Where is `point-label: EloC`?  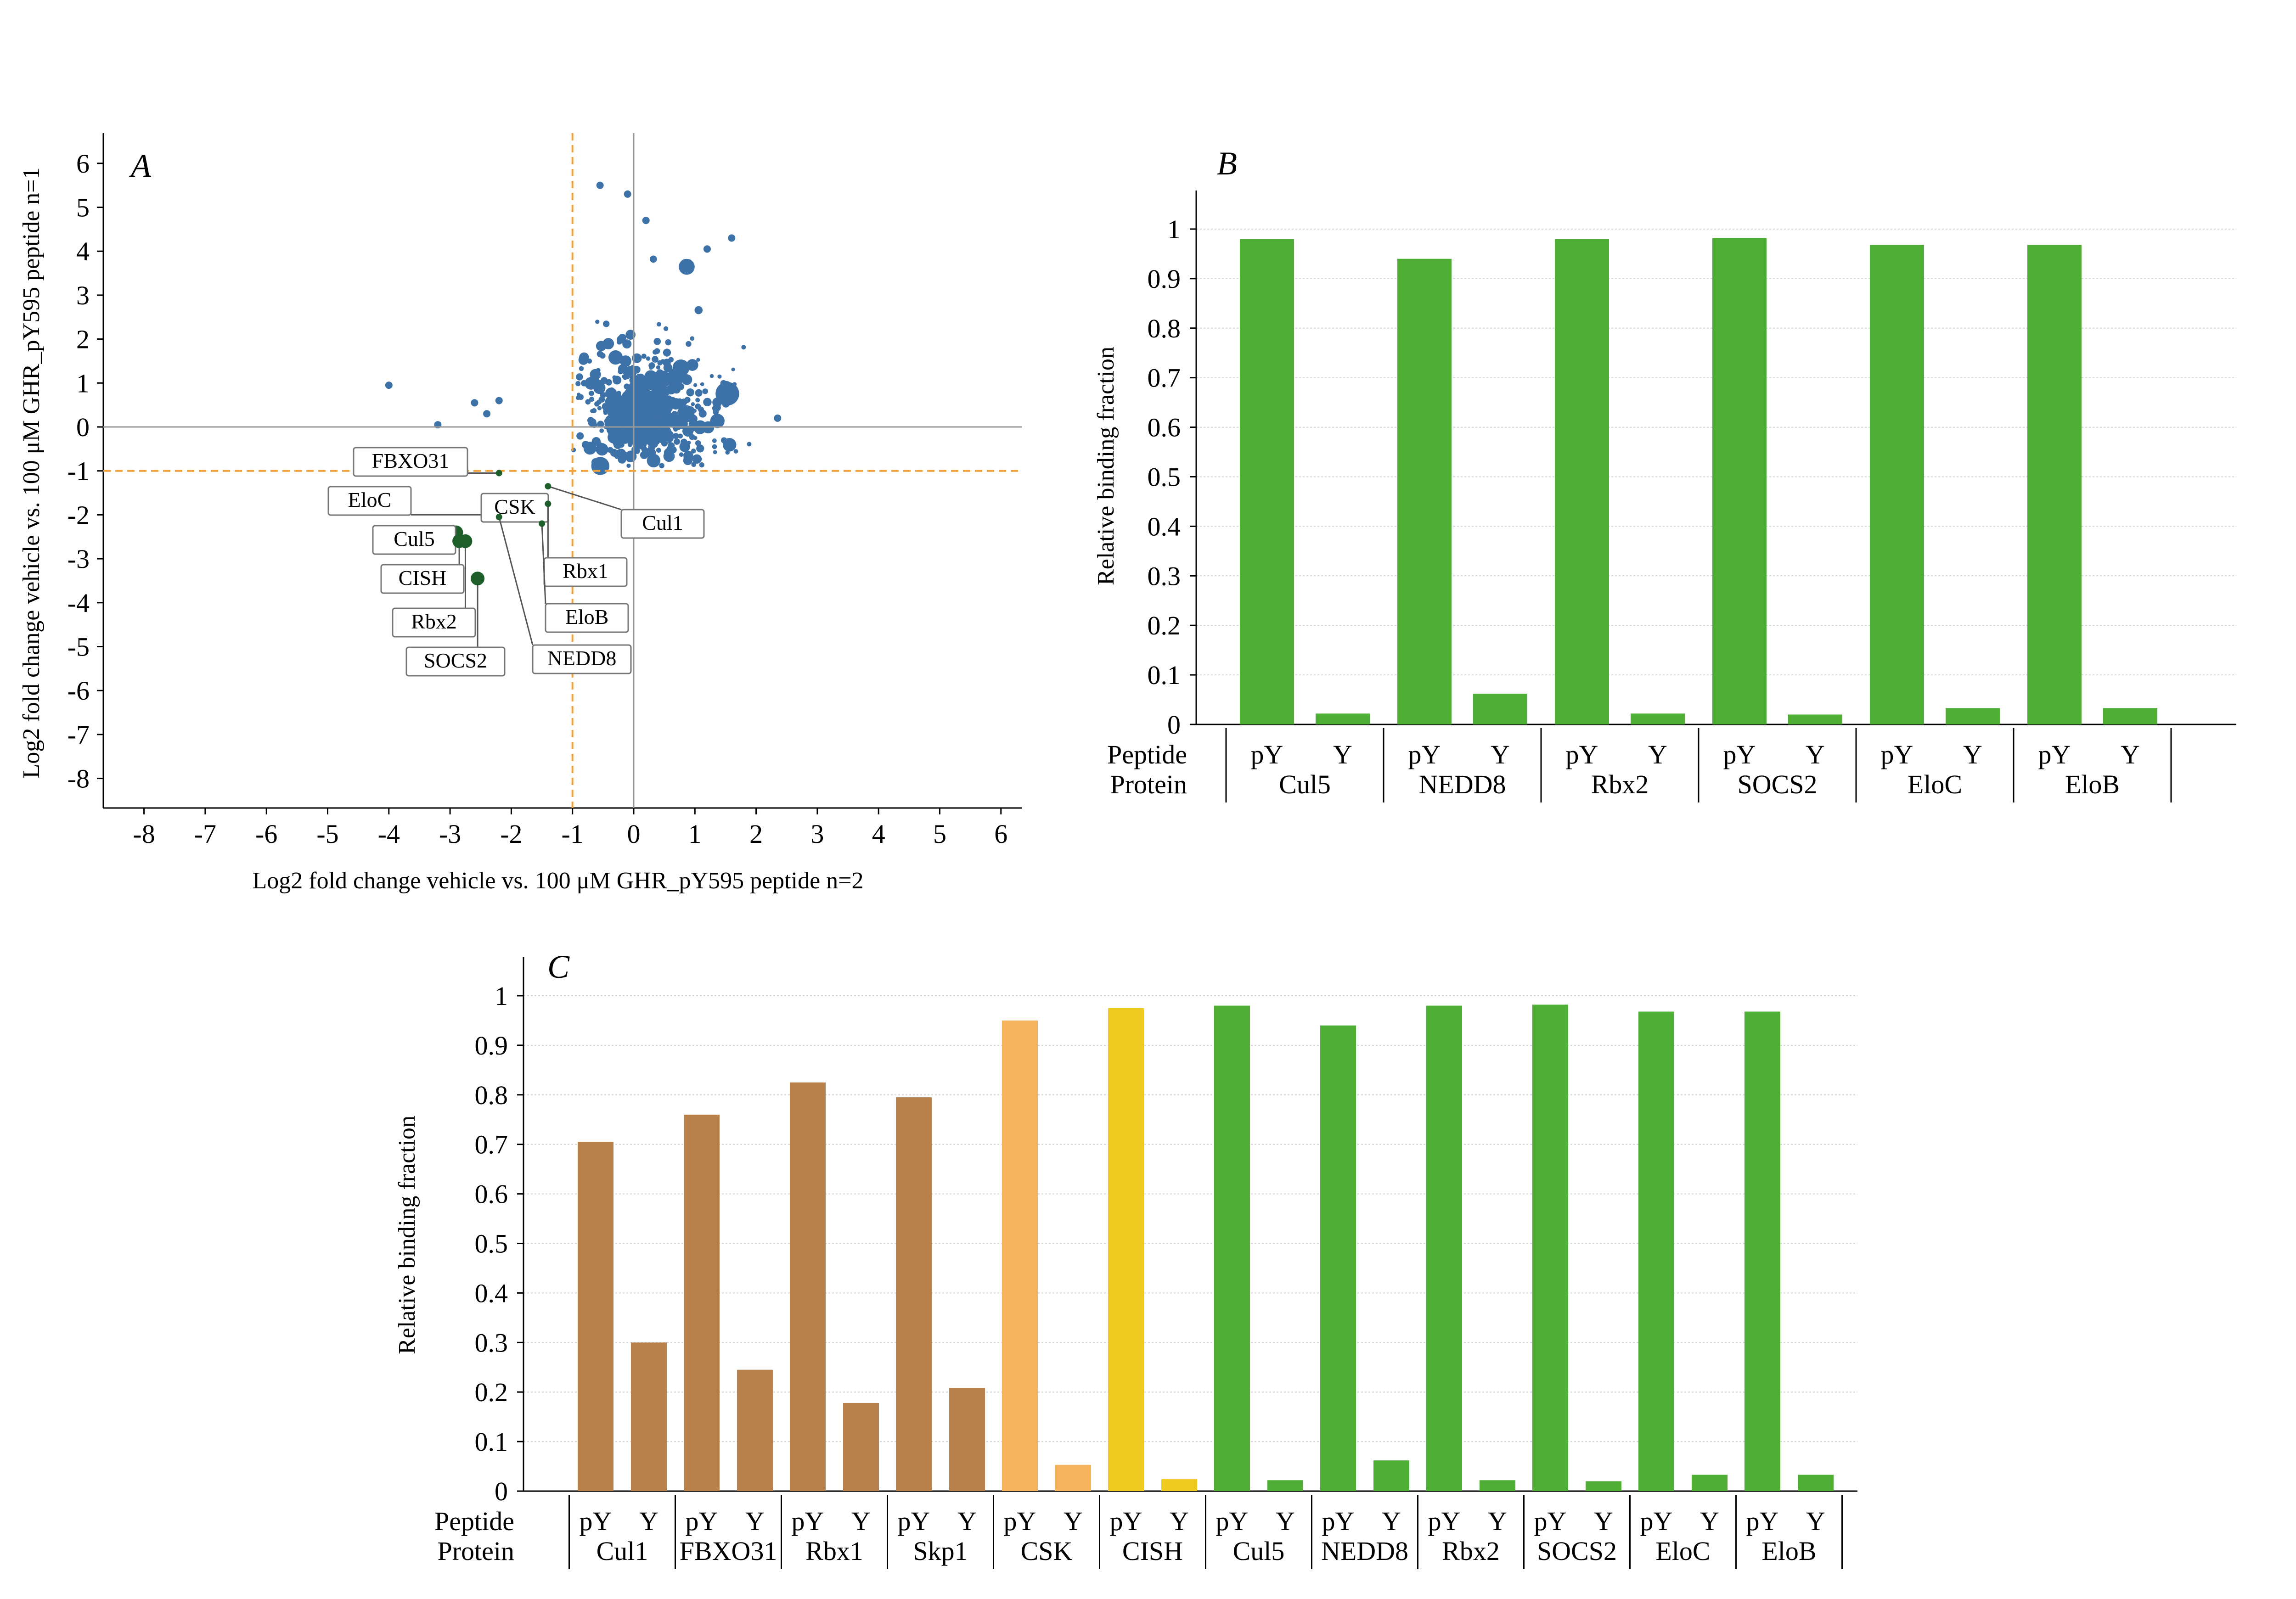
point-label: EloC is located at coordinates (370, 499).